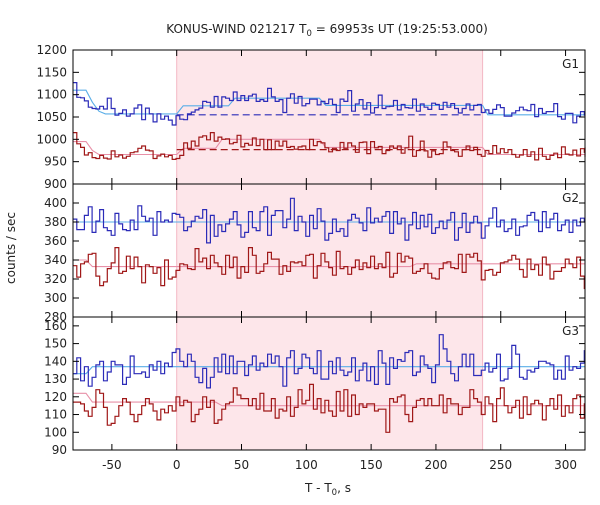 This screenshot has width=600, height=505. What do you see at coordinates (51, 72) in the screenshot?
I see `y-tick-label: 1150` at bounding box center [51, 72].